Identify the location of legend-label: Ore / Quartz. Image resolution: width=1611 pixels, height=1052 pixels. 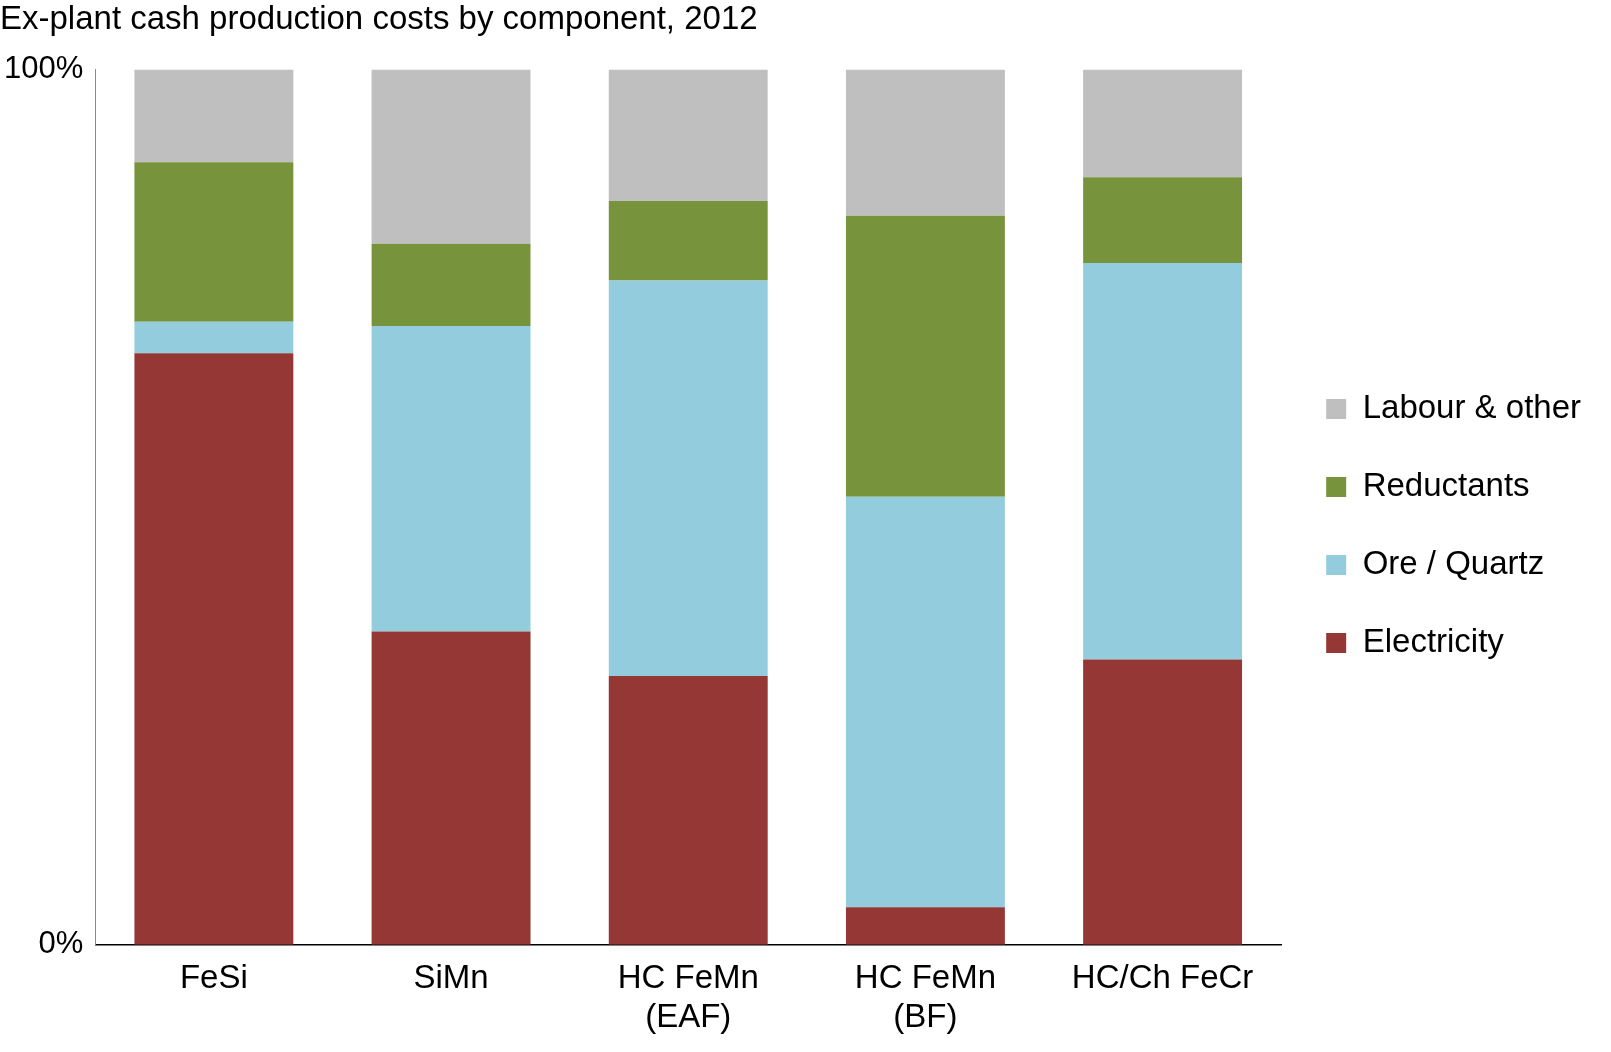
(1453, 563).